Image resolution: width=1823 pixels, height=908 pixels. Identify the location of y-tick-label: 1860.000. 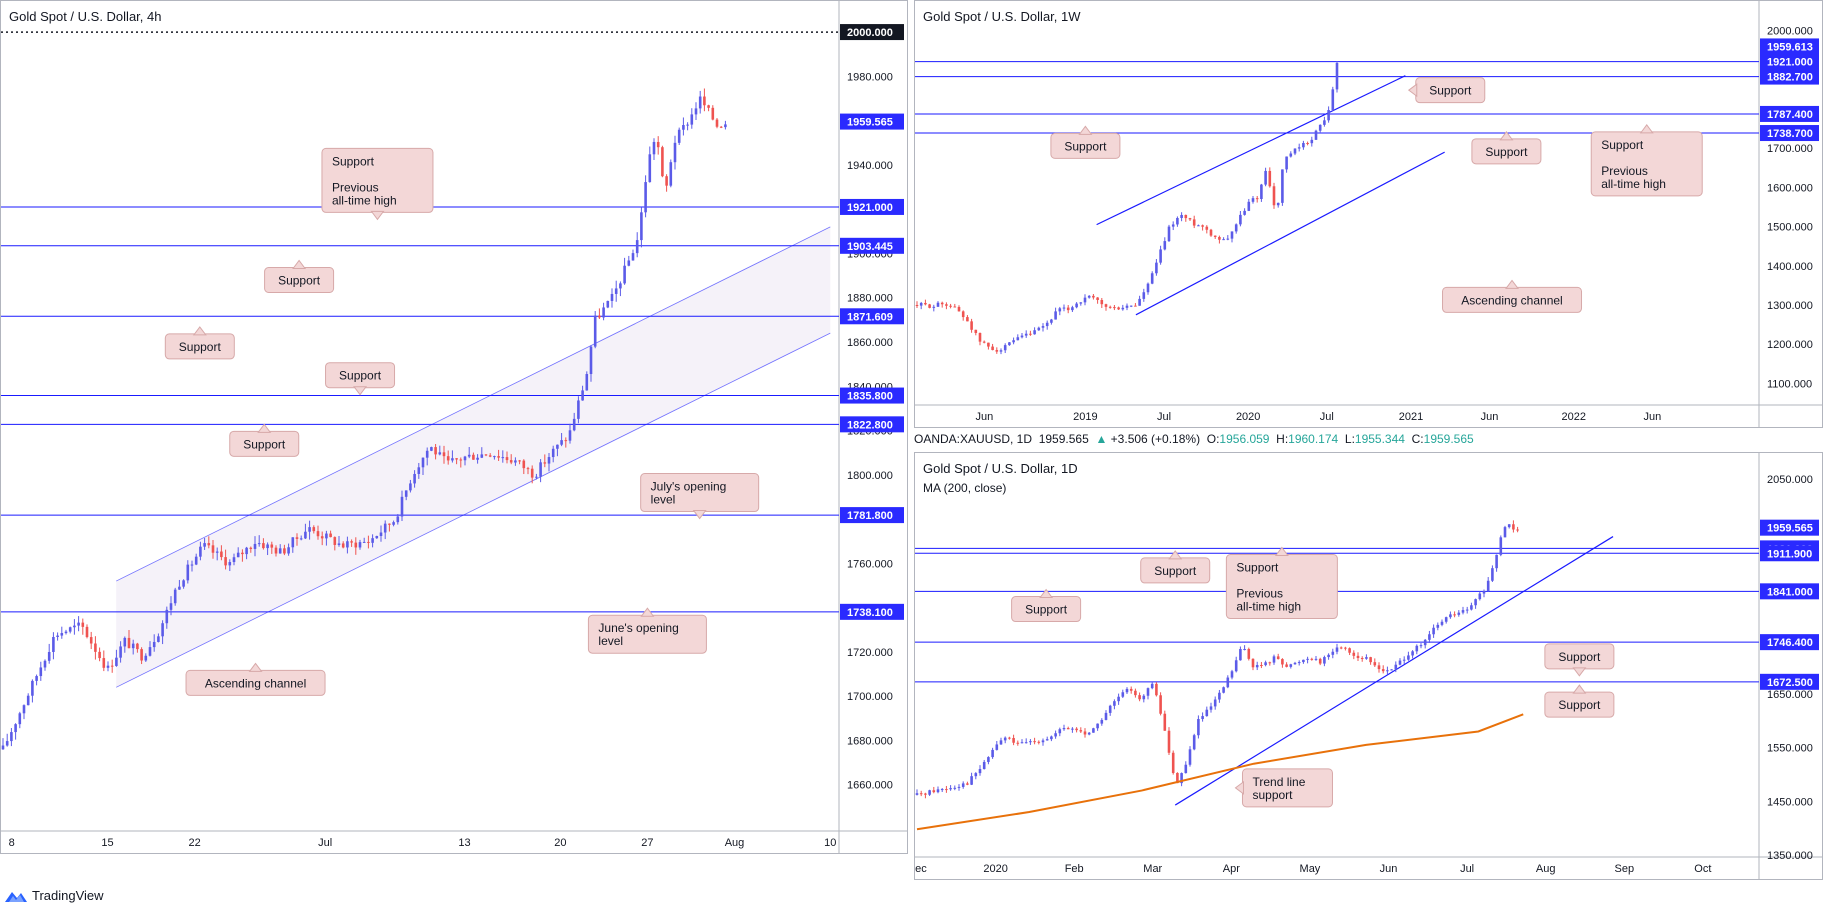
(870, 343).